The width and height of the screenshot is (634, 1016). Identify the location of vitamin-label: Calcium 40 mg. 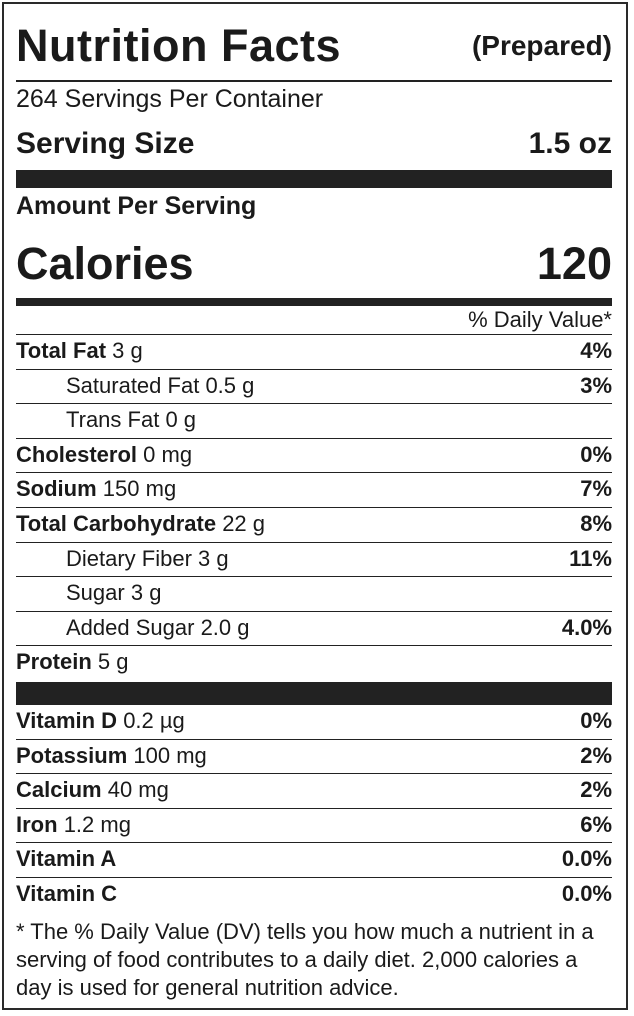
(92, 790).